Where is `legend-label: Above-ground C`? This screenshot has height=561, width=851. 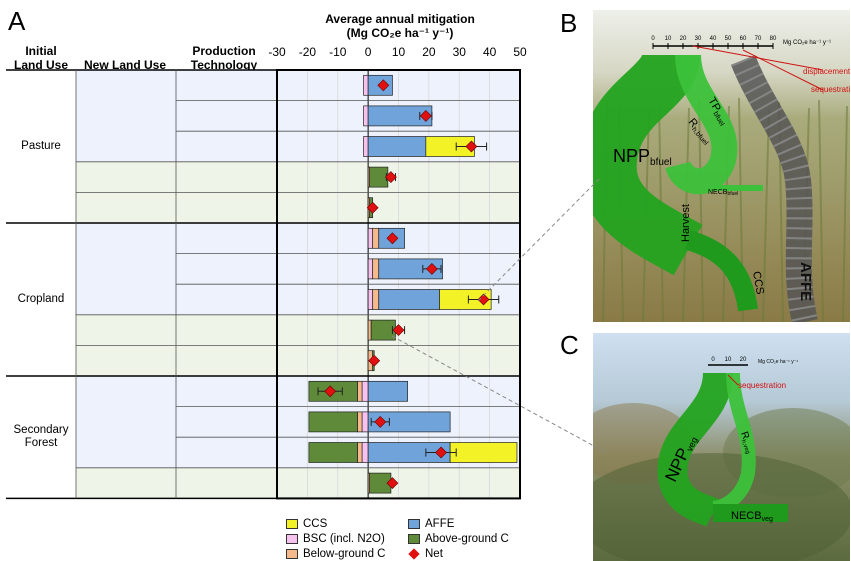 legend-label: Above-ground C is located at coordinates (467, 539).